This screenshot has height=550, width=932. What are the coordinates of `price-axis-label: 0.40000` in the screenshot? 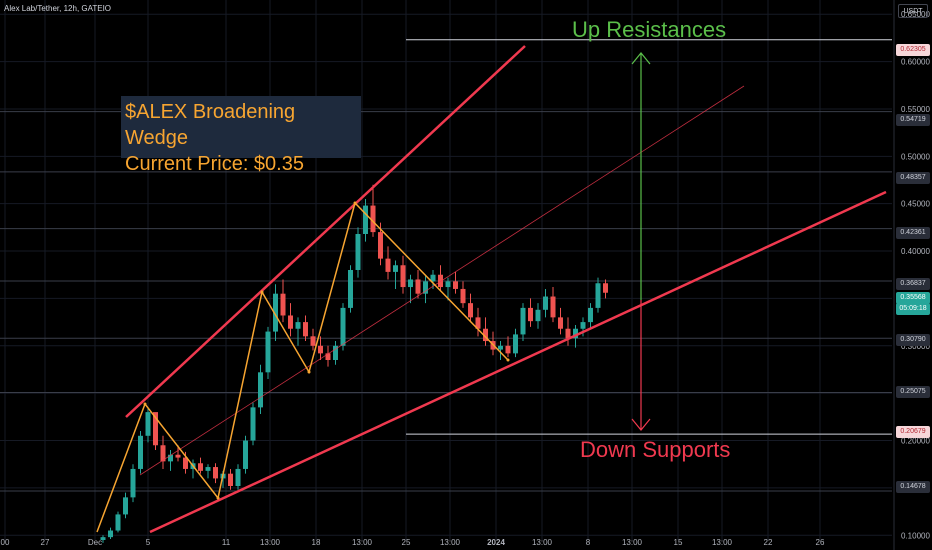 It's located at (915, 251).